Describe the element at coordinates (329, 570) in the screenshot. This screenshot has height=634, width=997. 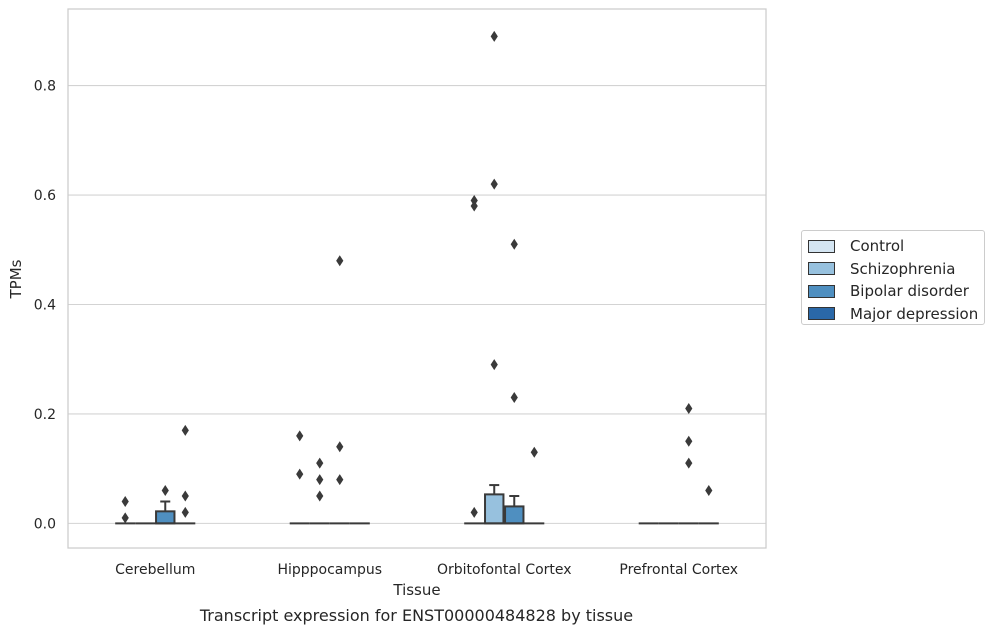
I see `x-tick-label: Hipppocampus` at that location.